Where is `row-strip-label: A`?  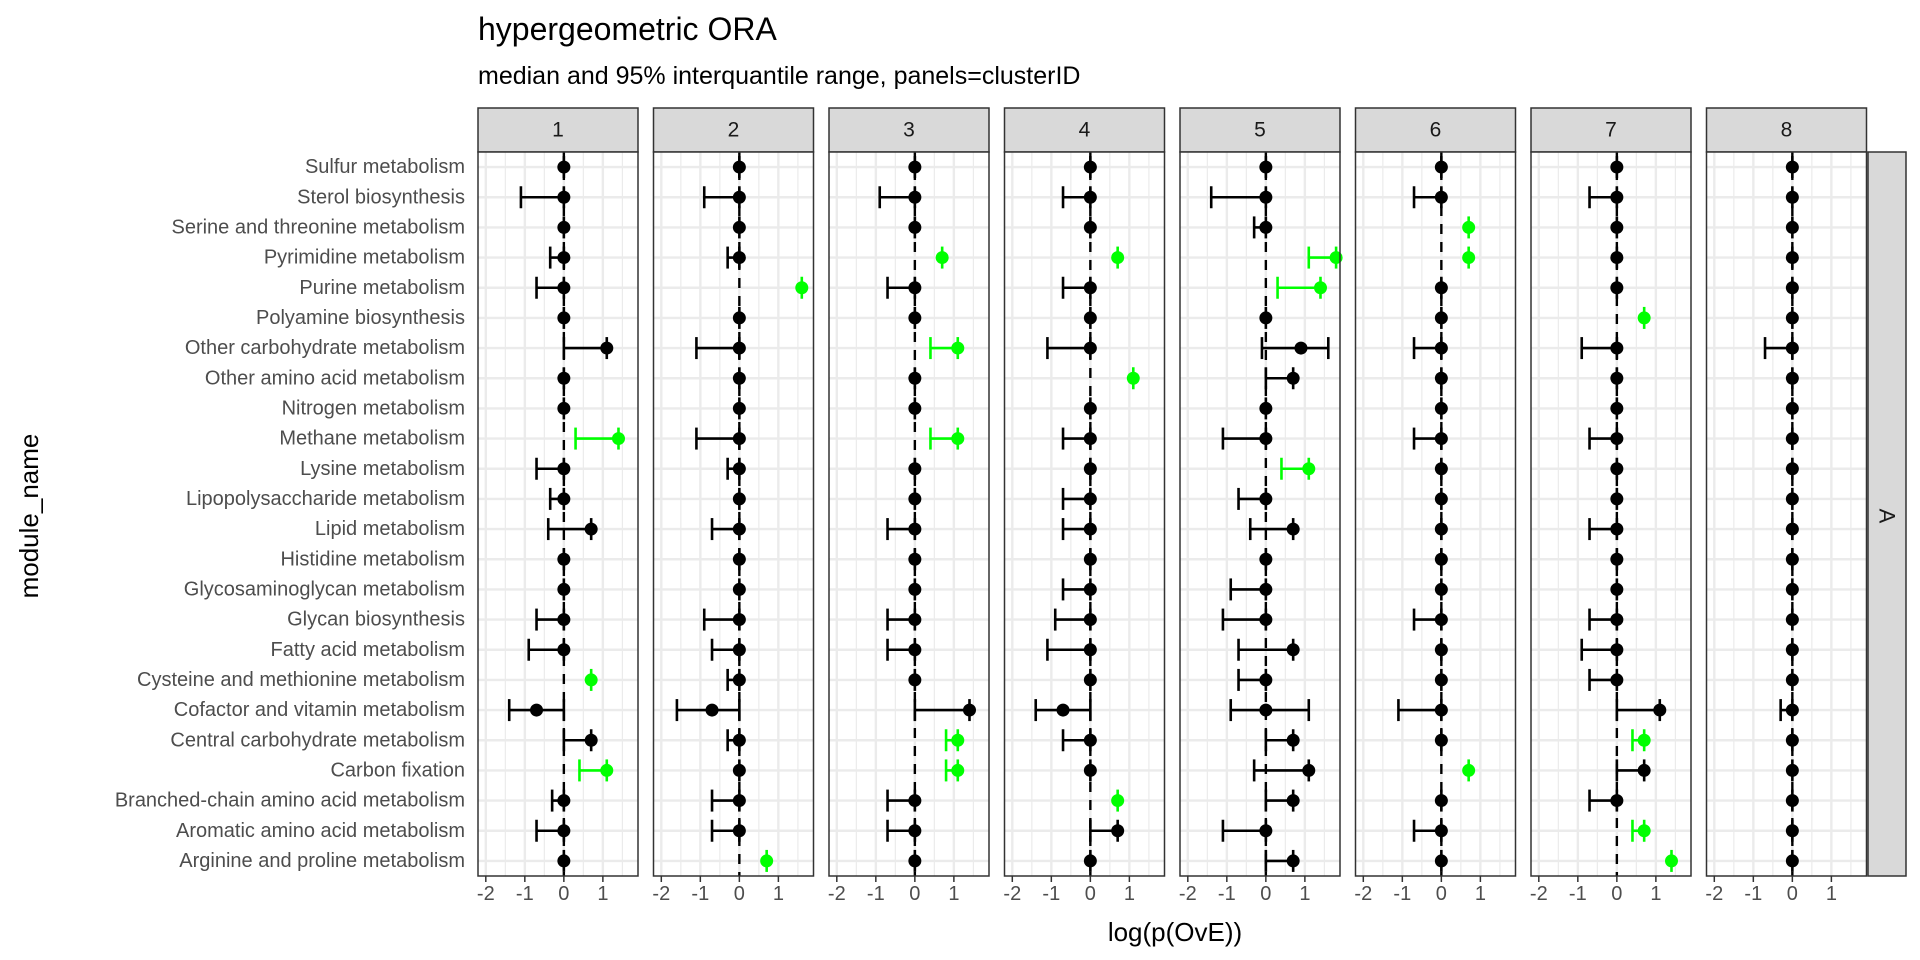 row-strip-label: A is located at coordinates (1887, 516).